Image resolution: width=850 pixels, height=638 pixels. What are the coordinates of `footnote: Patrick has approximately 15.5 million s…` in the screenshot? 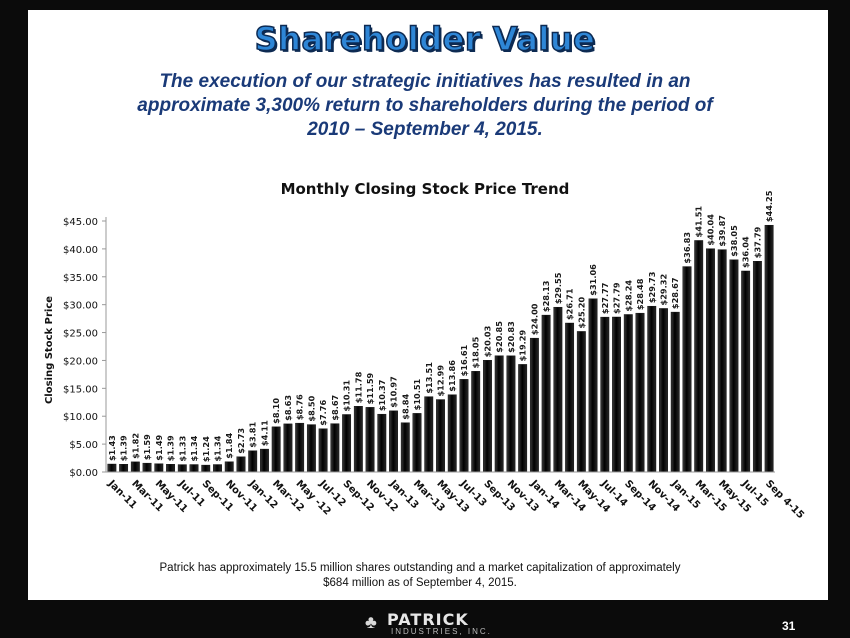 It's located at (420, 576).